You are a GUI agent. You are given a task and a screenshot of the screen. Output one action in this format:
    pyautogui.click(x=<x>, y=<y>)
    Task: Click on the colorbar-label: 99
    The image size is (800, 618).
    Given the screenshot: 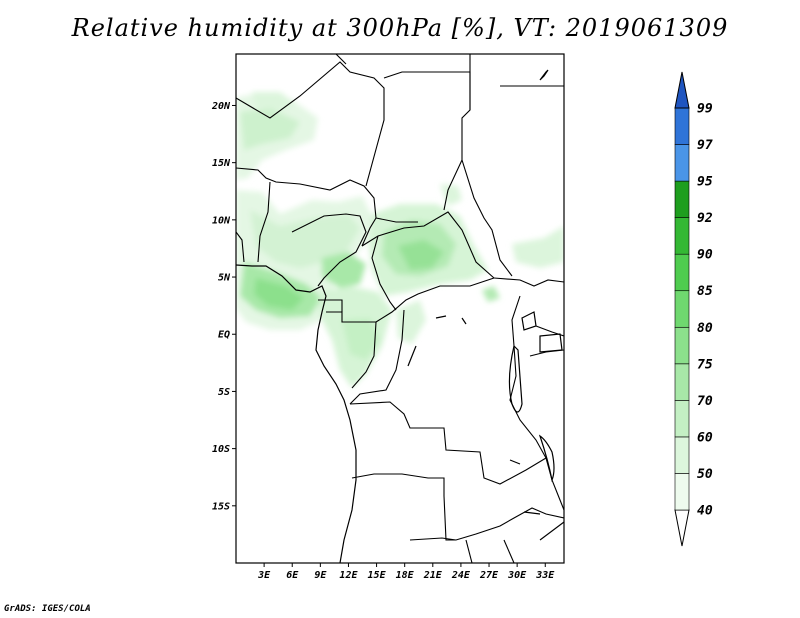 What is the action you would take?
    pyautogui.click(x=705, y=109)
    